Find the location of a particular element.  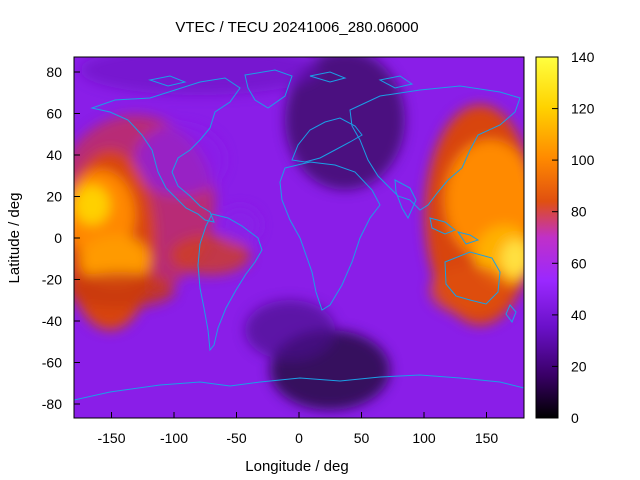

chart-title: VTEC / TECU 20241006_280.06000 is located at coordinates (296, 27).